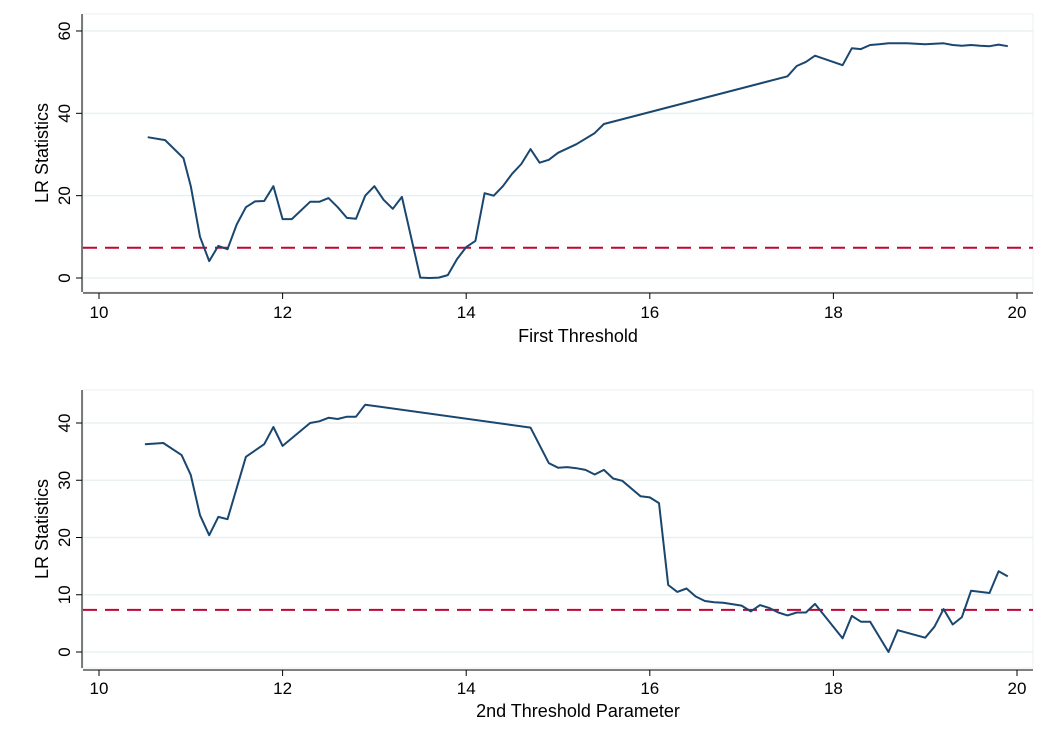 Image resolution: width=1050 pixels, height=739 pixels. Describe the element at coordinates (64, 594) in the screenshot. I see `y-tick-label: 10` at that location.